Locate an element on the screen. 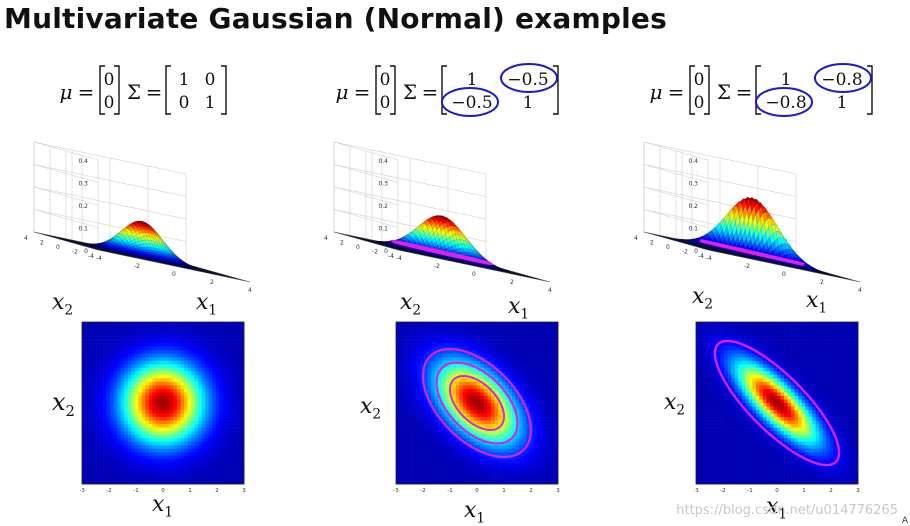  z-tick-label: 0.2 is located at coordinates (383, 206).